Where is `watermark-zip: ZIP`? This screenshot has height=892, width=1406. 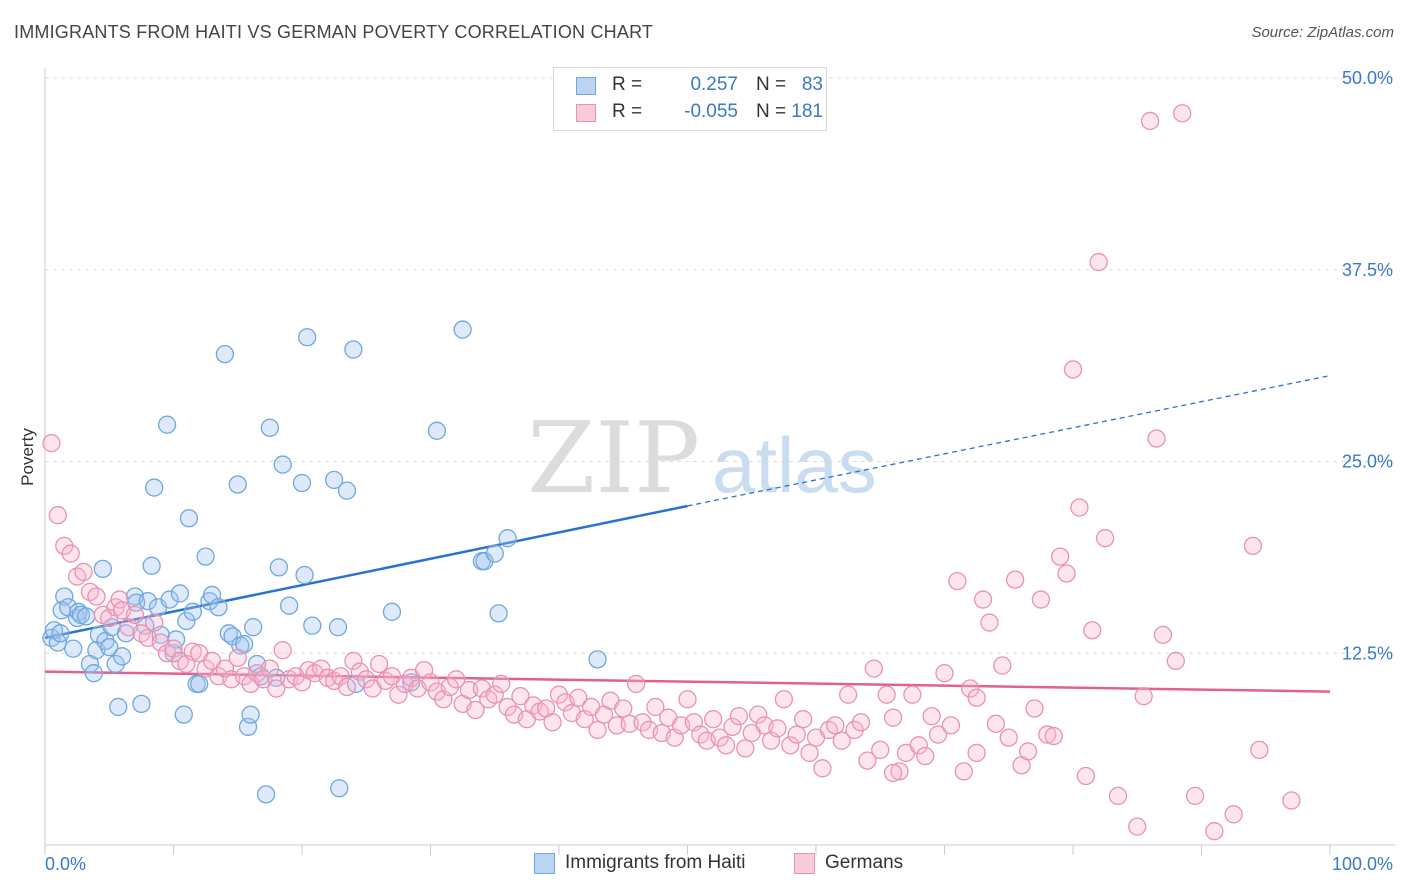
watermark-zip: ZIP is located at coordinates (613, 459).